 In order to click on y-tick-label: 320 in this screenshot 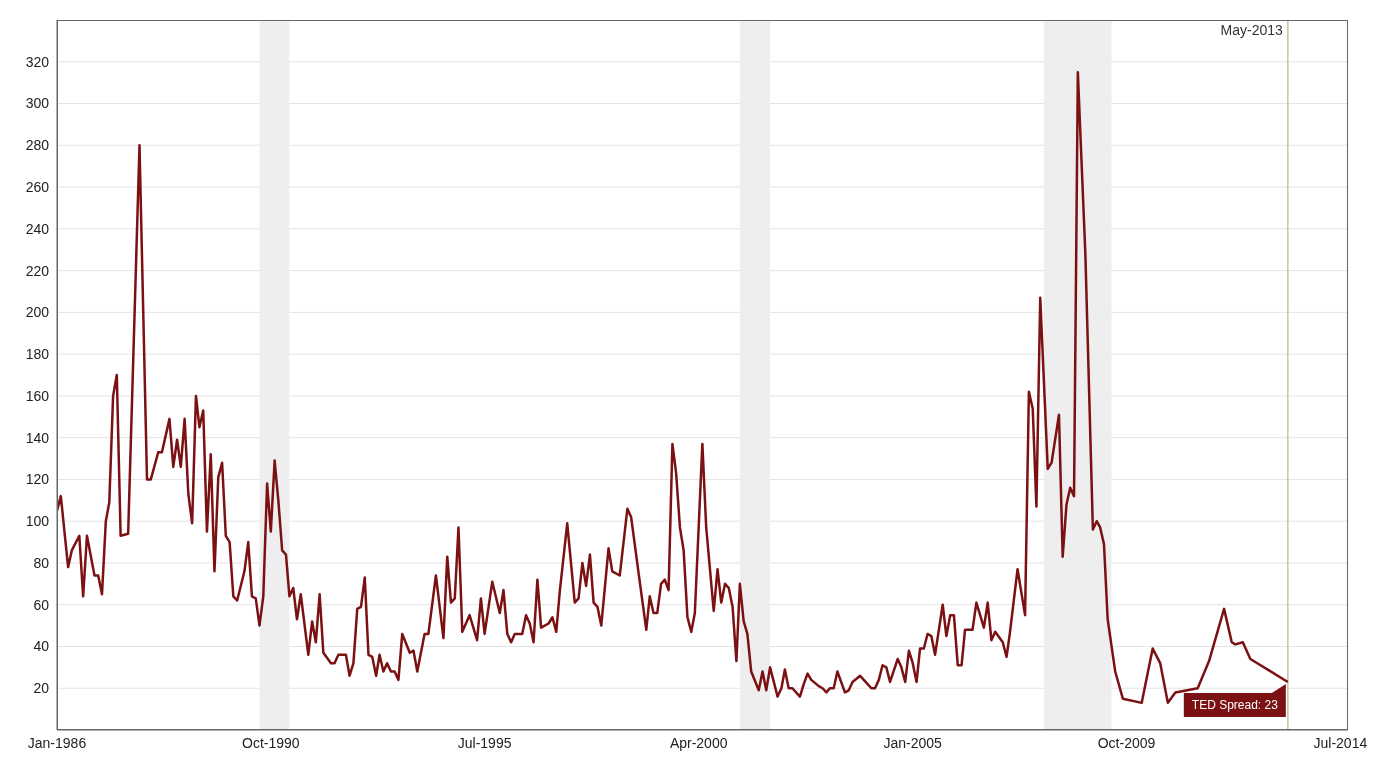, I will do `click(37, 61)`.